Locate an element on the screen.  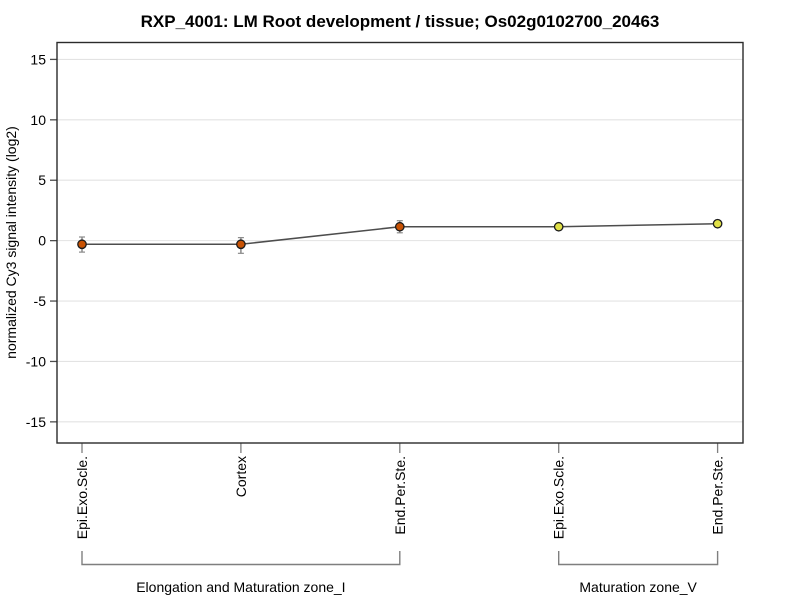
group-label: Elongation and Maturation zone_I is located at coordinates (240, 587).